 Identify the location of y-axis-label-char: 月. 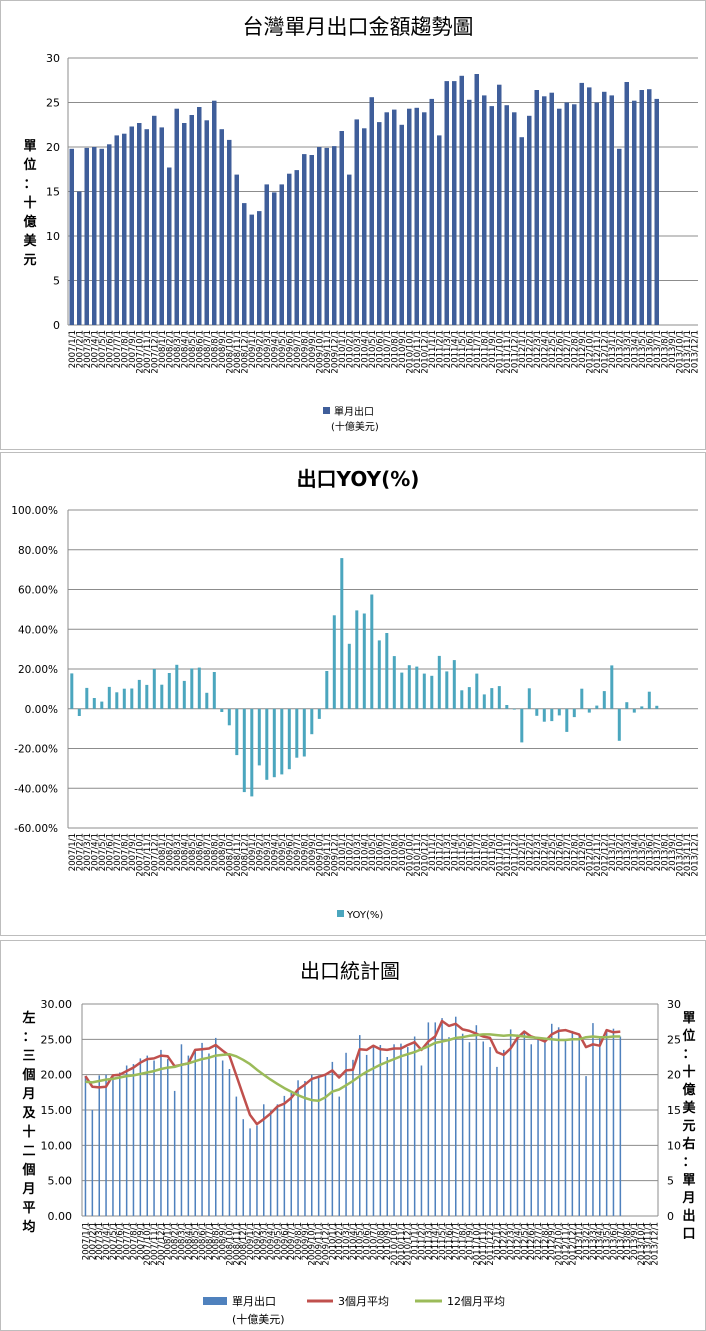
(28, 1189).